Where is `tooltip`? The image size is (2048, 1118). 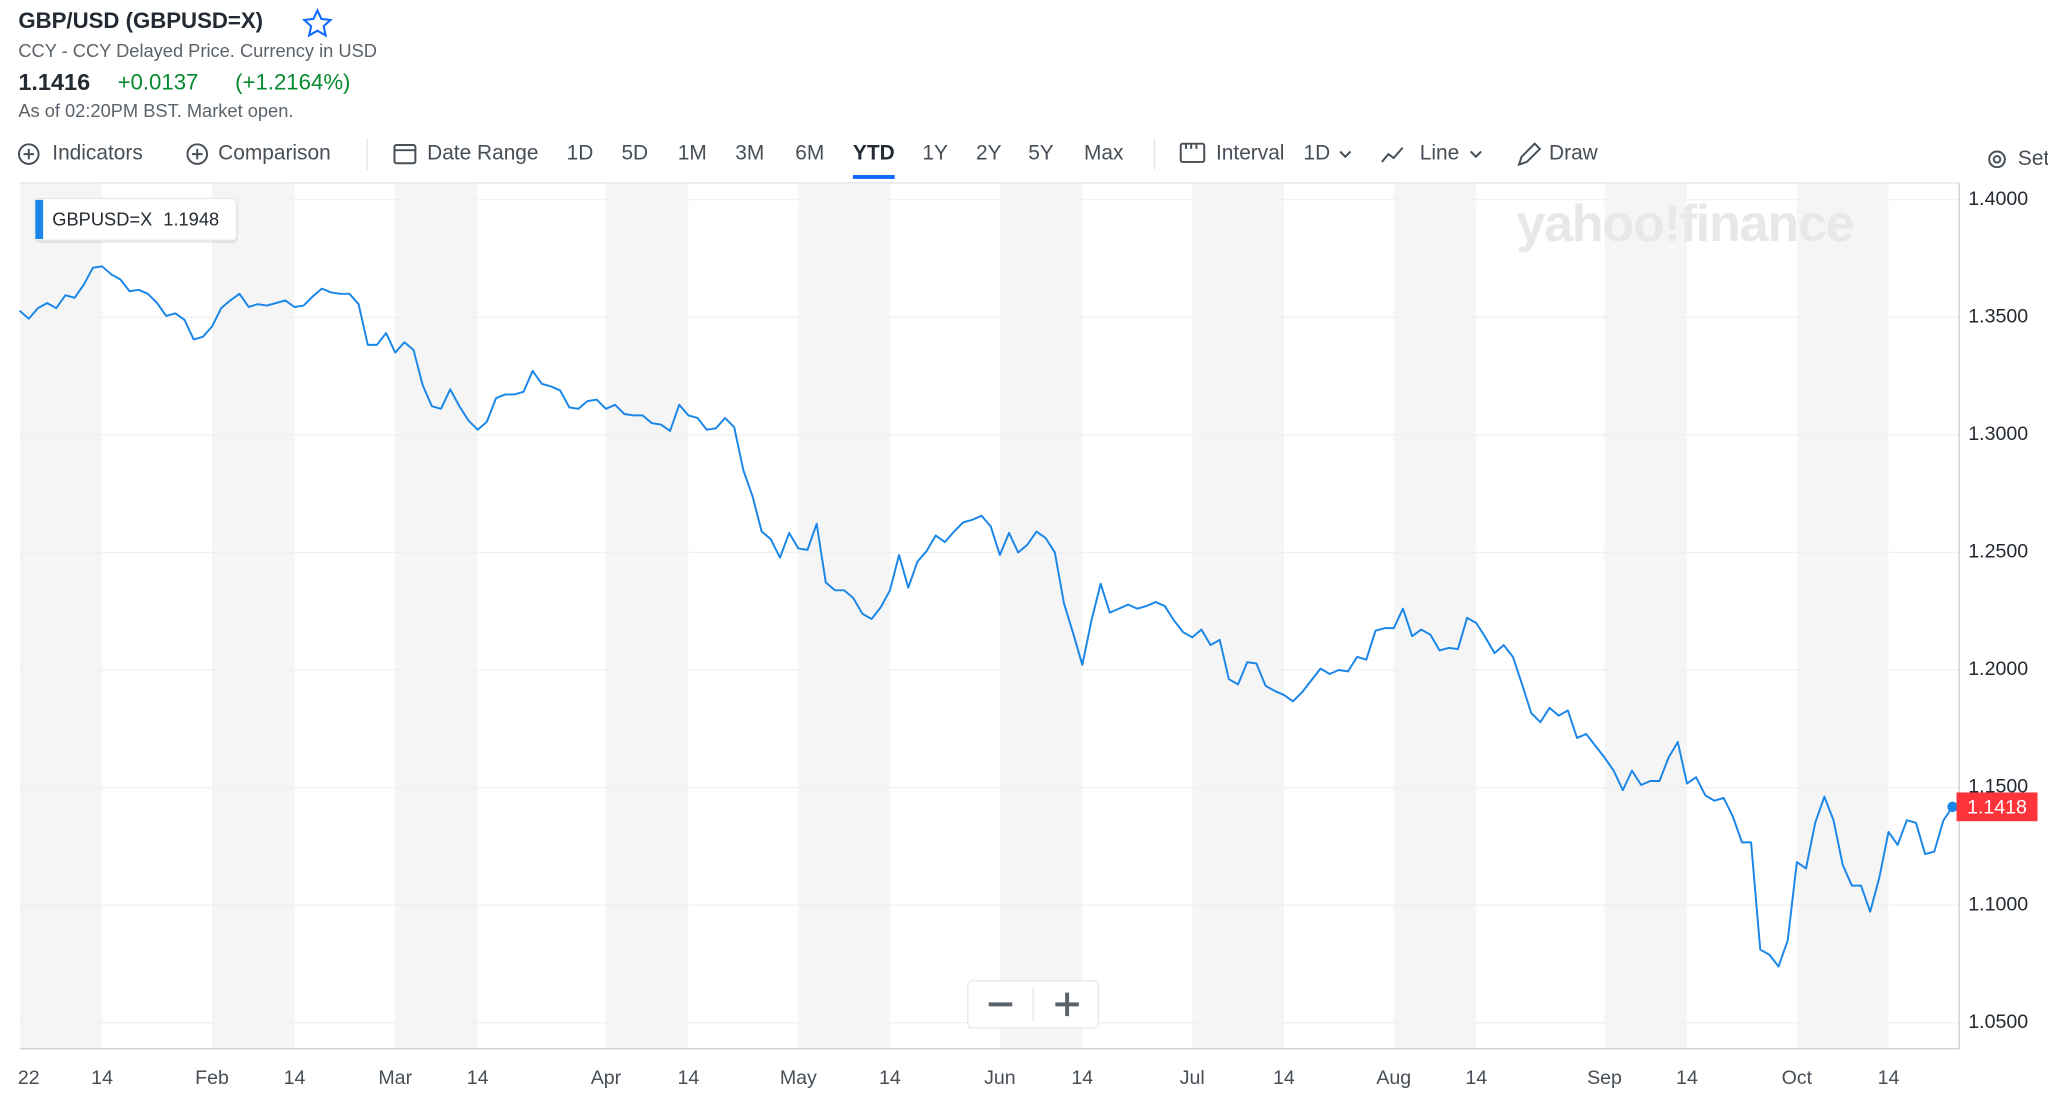 tooltip is located at coordinates (135, 219).